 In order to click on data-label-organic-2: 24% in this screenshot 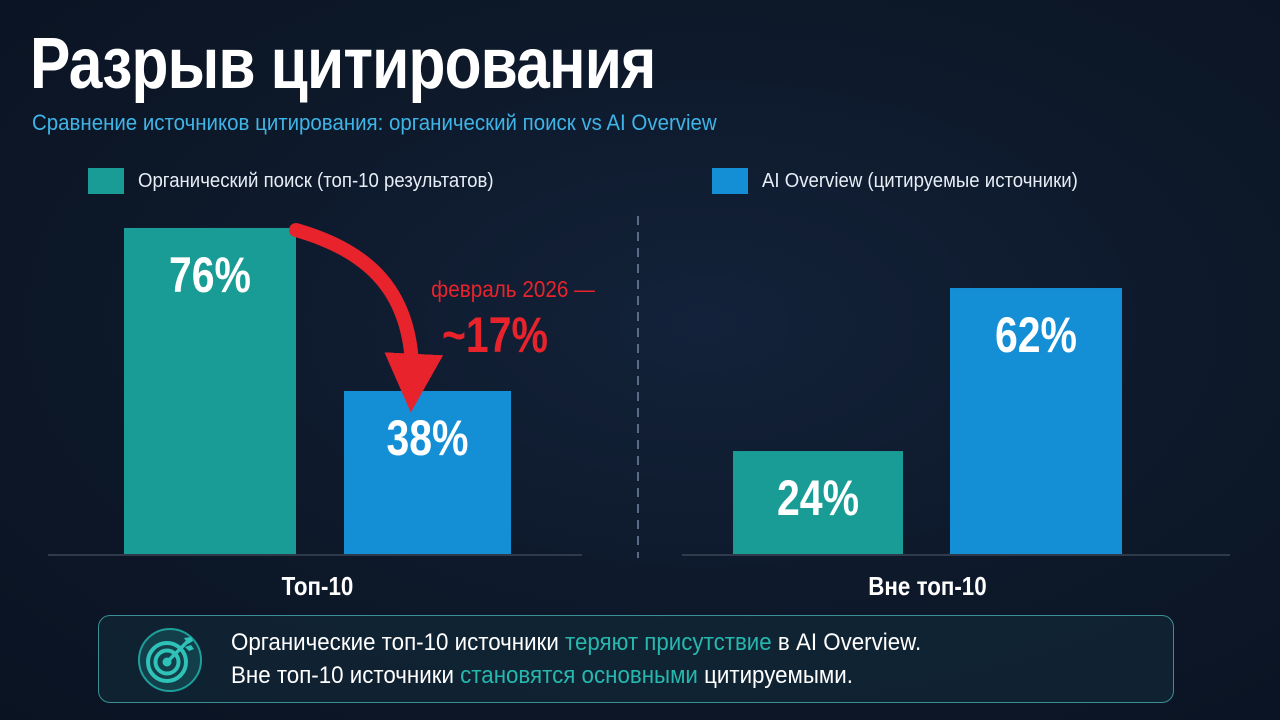, I will do `click(818, 498)`.